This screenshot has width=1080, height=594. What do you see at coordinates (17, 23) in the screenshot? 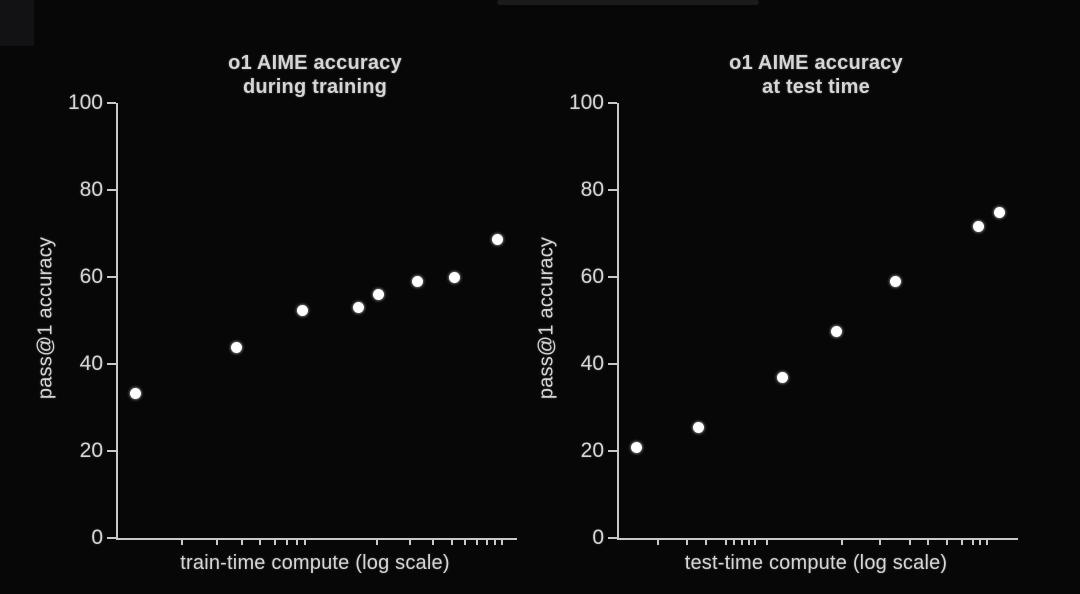
I see `video-artifact-topleft` at bounding box center [17, 23].